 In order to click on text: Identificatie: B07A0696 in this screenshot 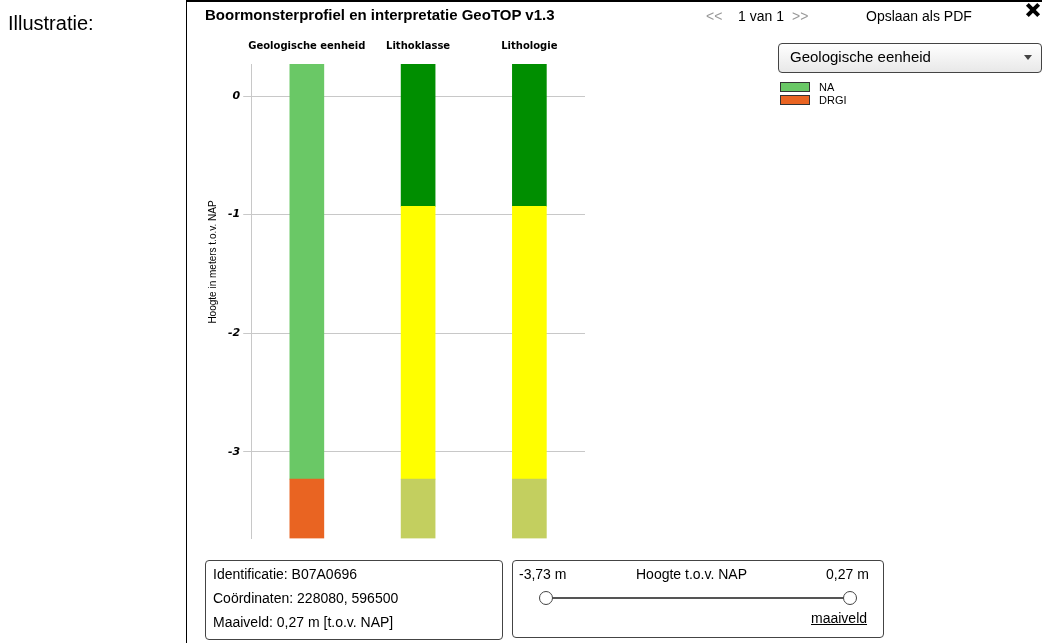, I will do `click(285, 574)`.